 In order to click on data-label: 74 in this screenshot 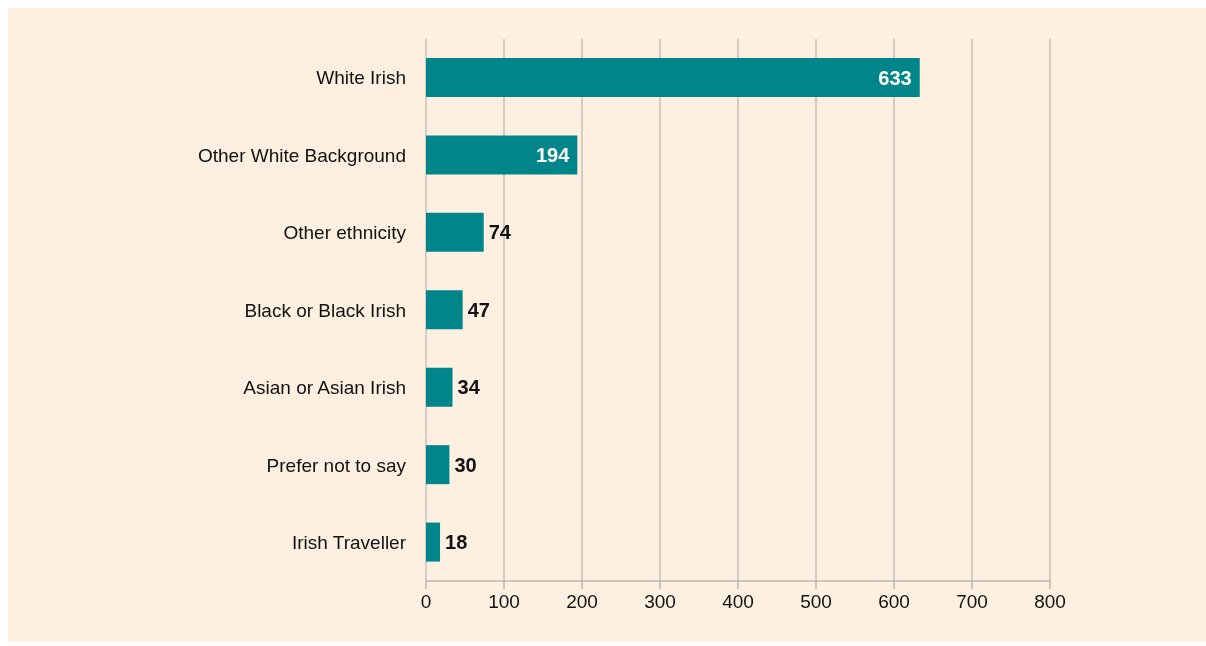, I will do `click(500, 232)`.